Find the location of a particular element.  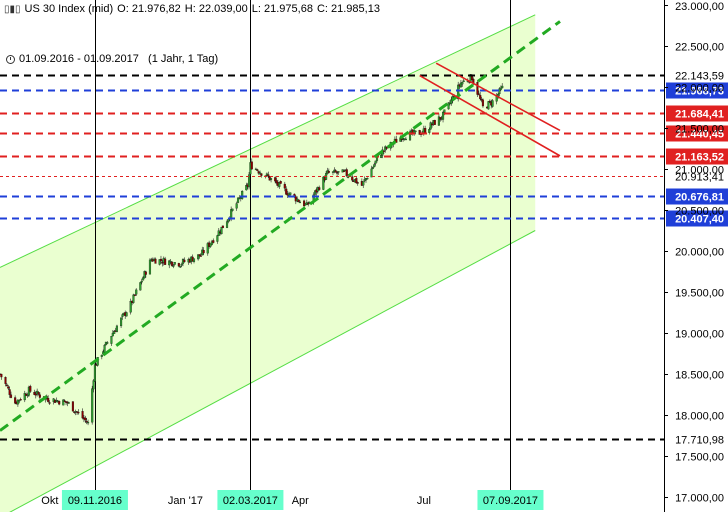

y-tick-label: 20.000,00 is located at coordinates (699, 253).